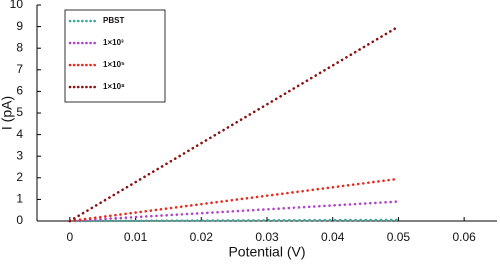  Describe the element at coordinates (19, 134) in the screenshot. I see `y-tick-label: 4` at that location.